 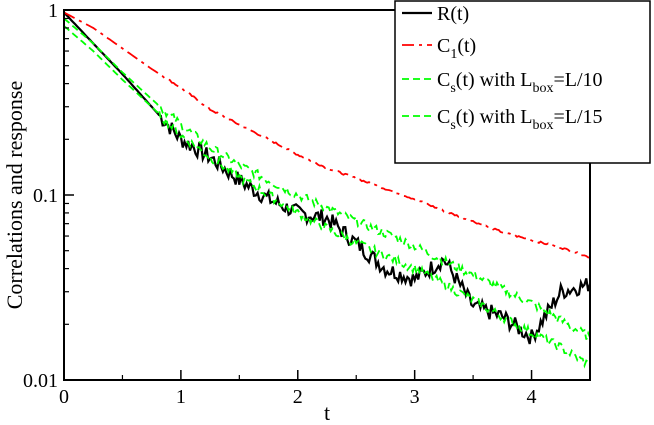 I want to click on x-axis-label: t, so click(x=327, y=412).